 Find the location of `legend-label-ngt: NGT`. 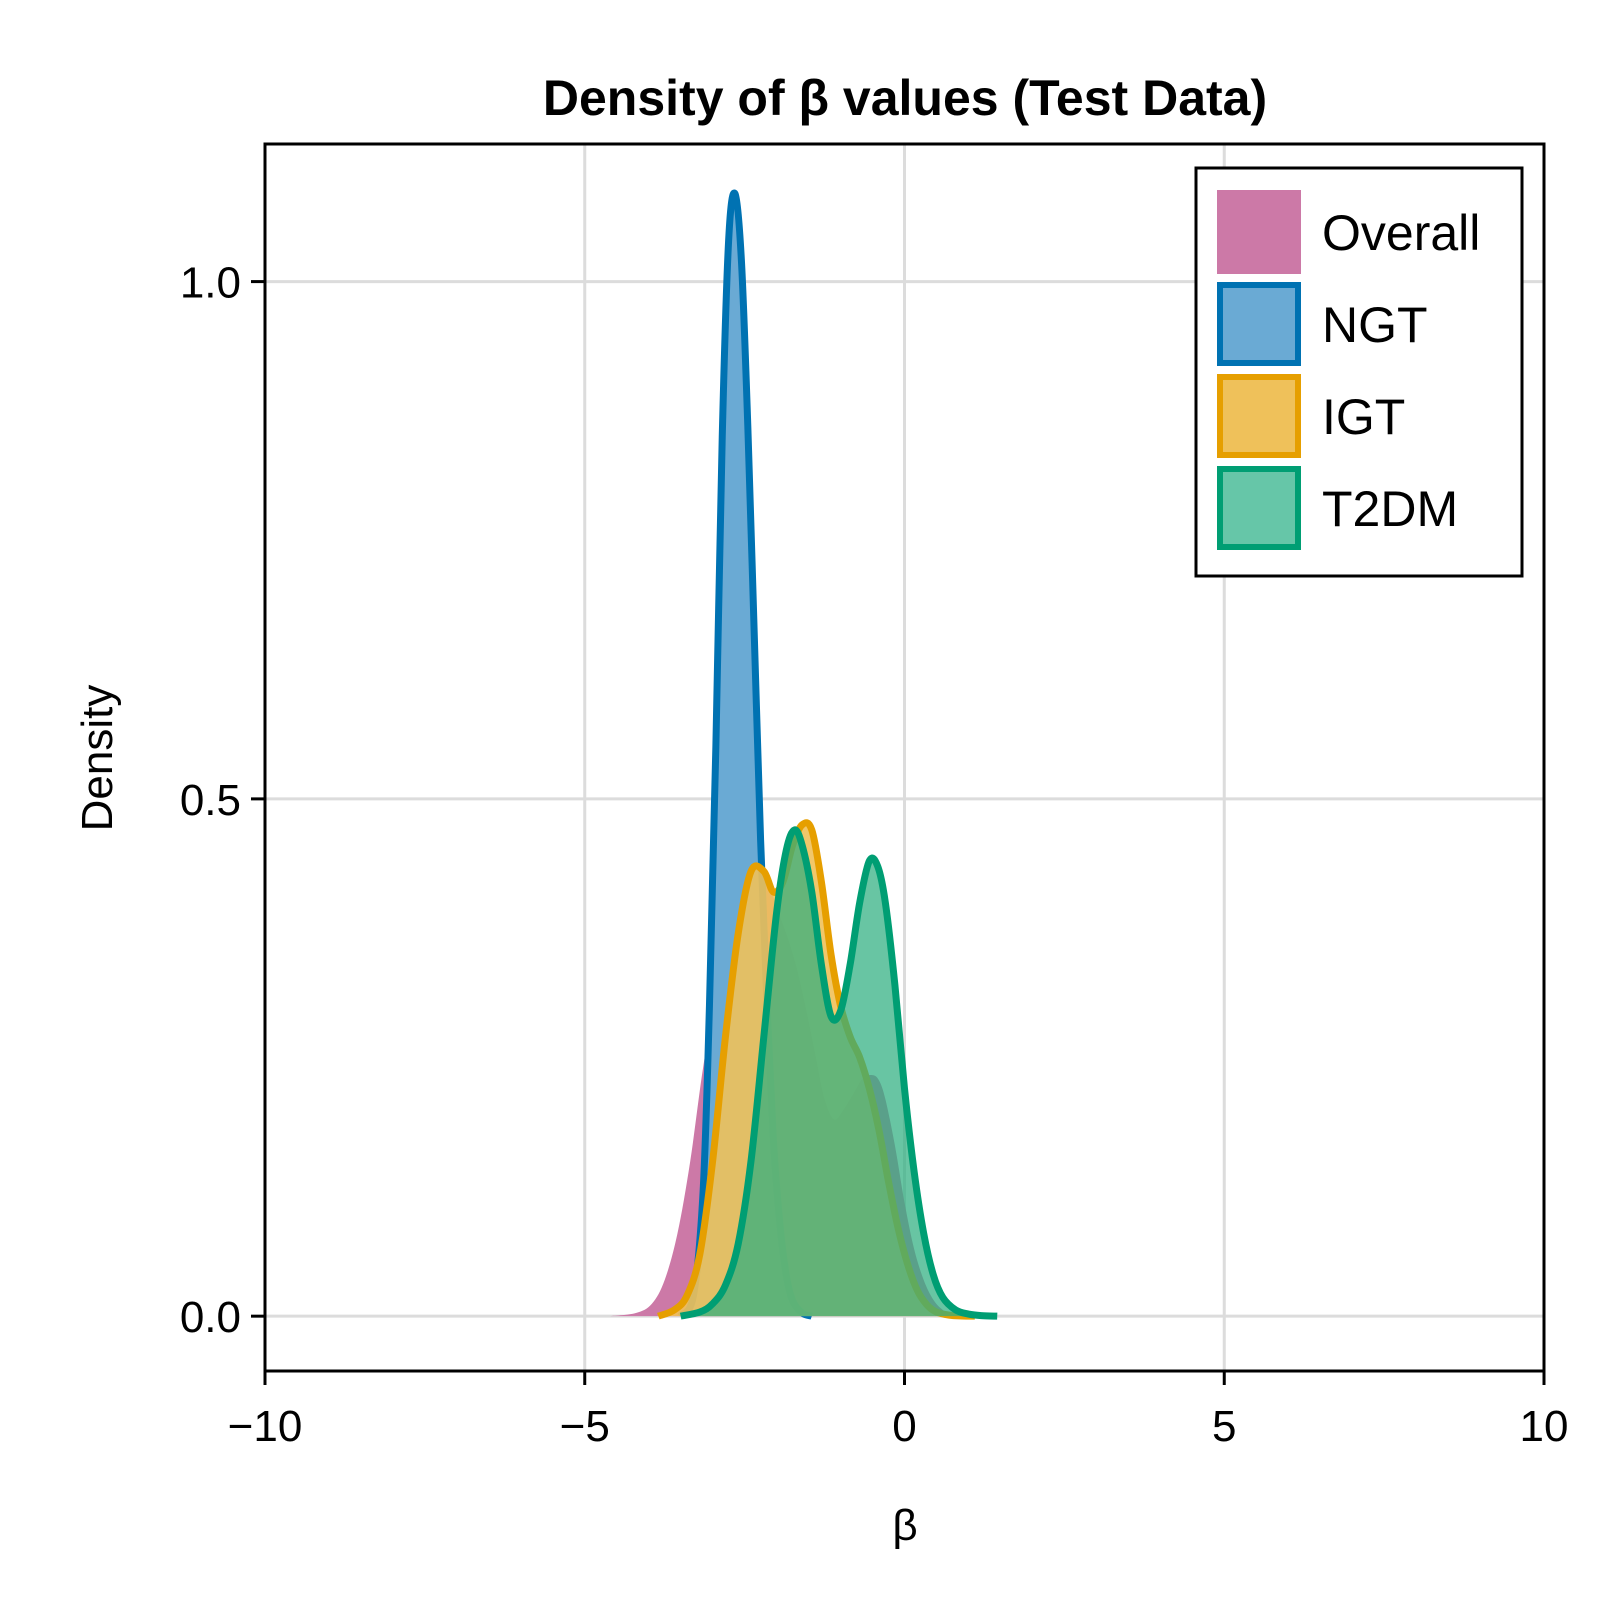

legend-label-ngt: NGT is located at coordinates (1375, 325).